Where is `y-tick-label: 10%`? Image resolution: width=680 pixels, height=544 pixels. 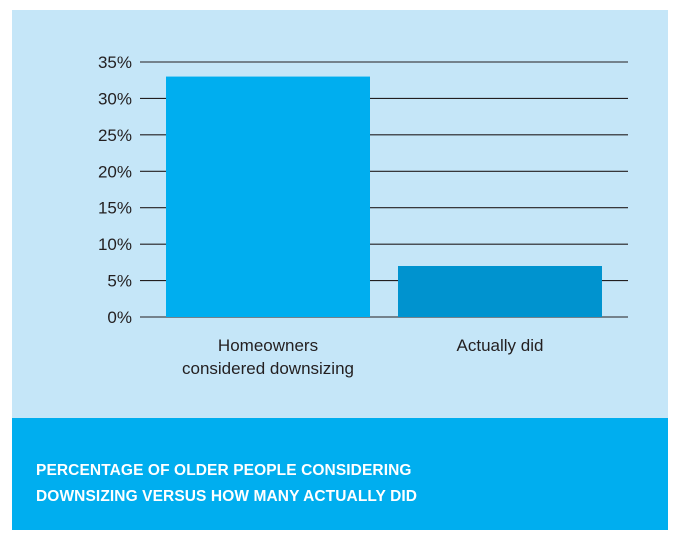
y-tick-label: 10% is located at coordinates (115, 244).